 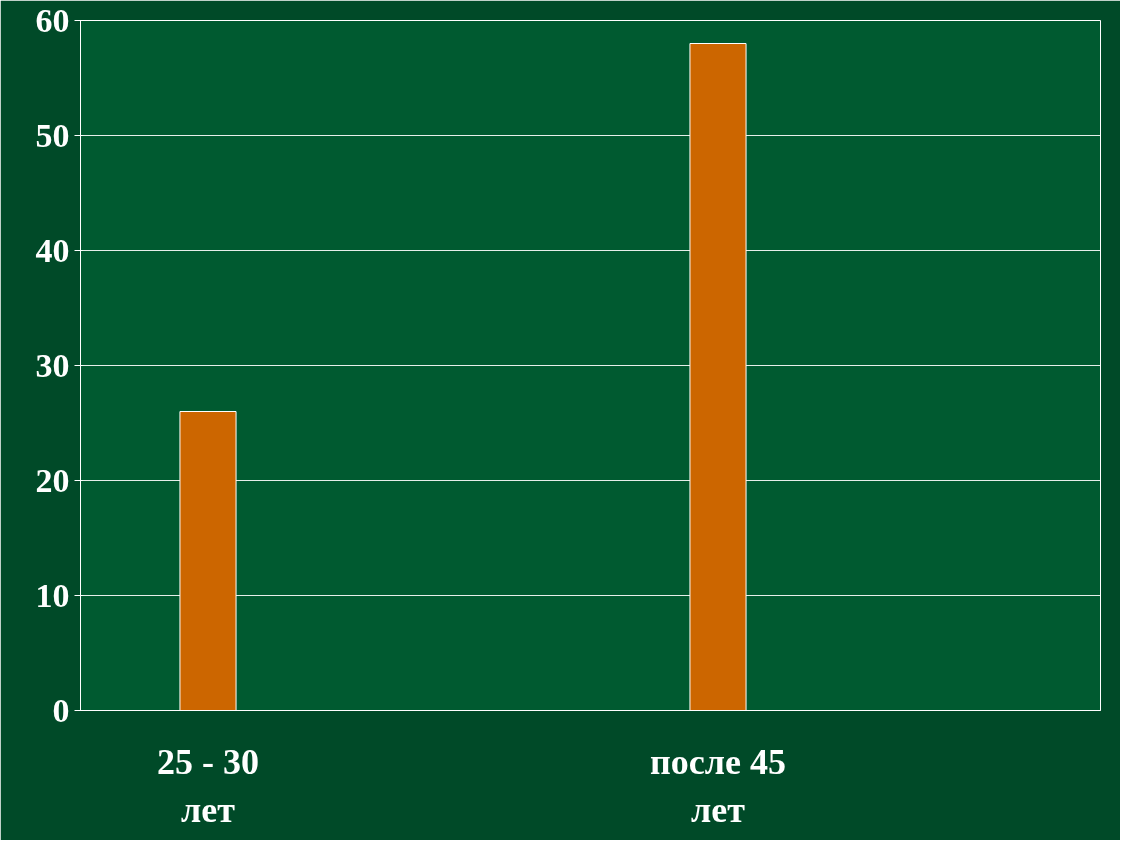 What do you see at coordinates (52, 250) in the screenshot?
I see `y-tick-label: 40` at bounding box center [52, 250].